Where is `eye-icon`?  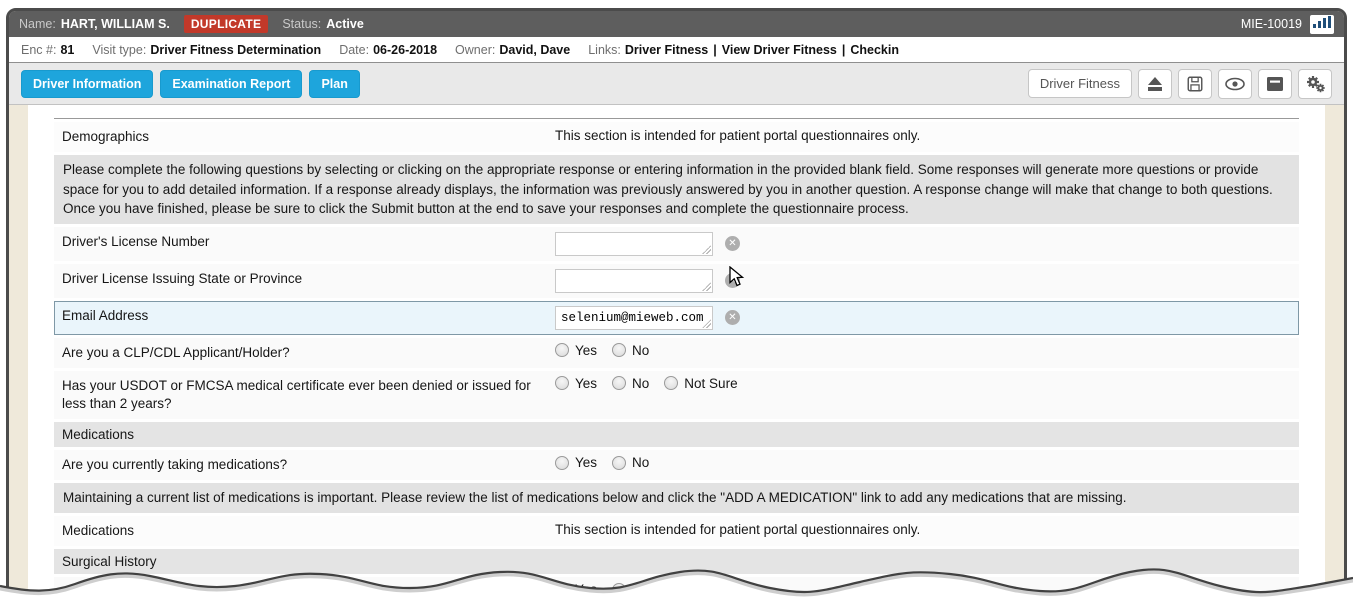
eye-icon is located at coordinates (1235, 83).